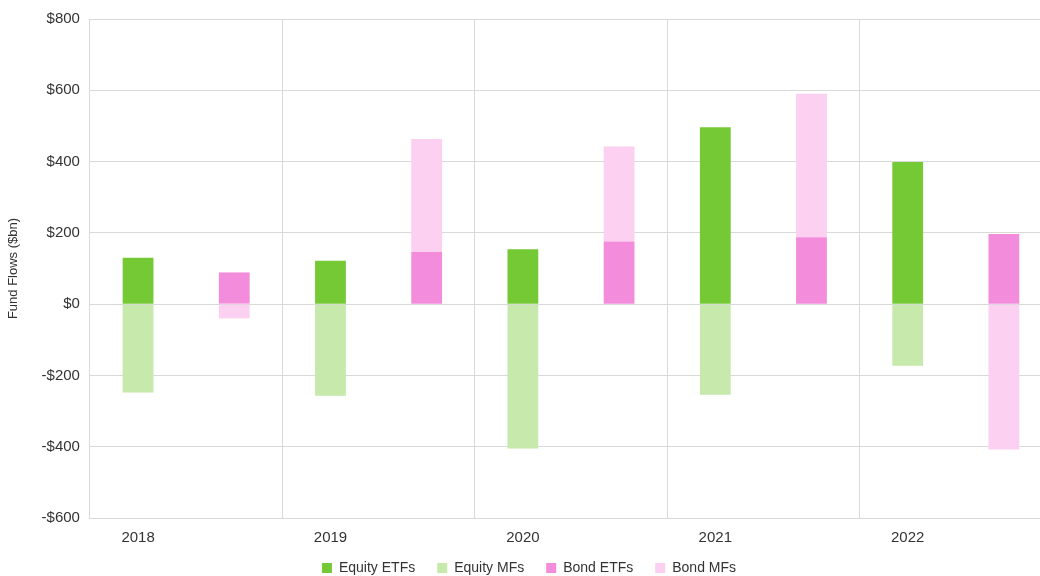  I want to click on x-tick-label: 2022, so click(908, 537).